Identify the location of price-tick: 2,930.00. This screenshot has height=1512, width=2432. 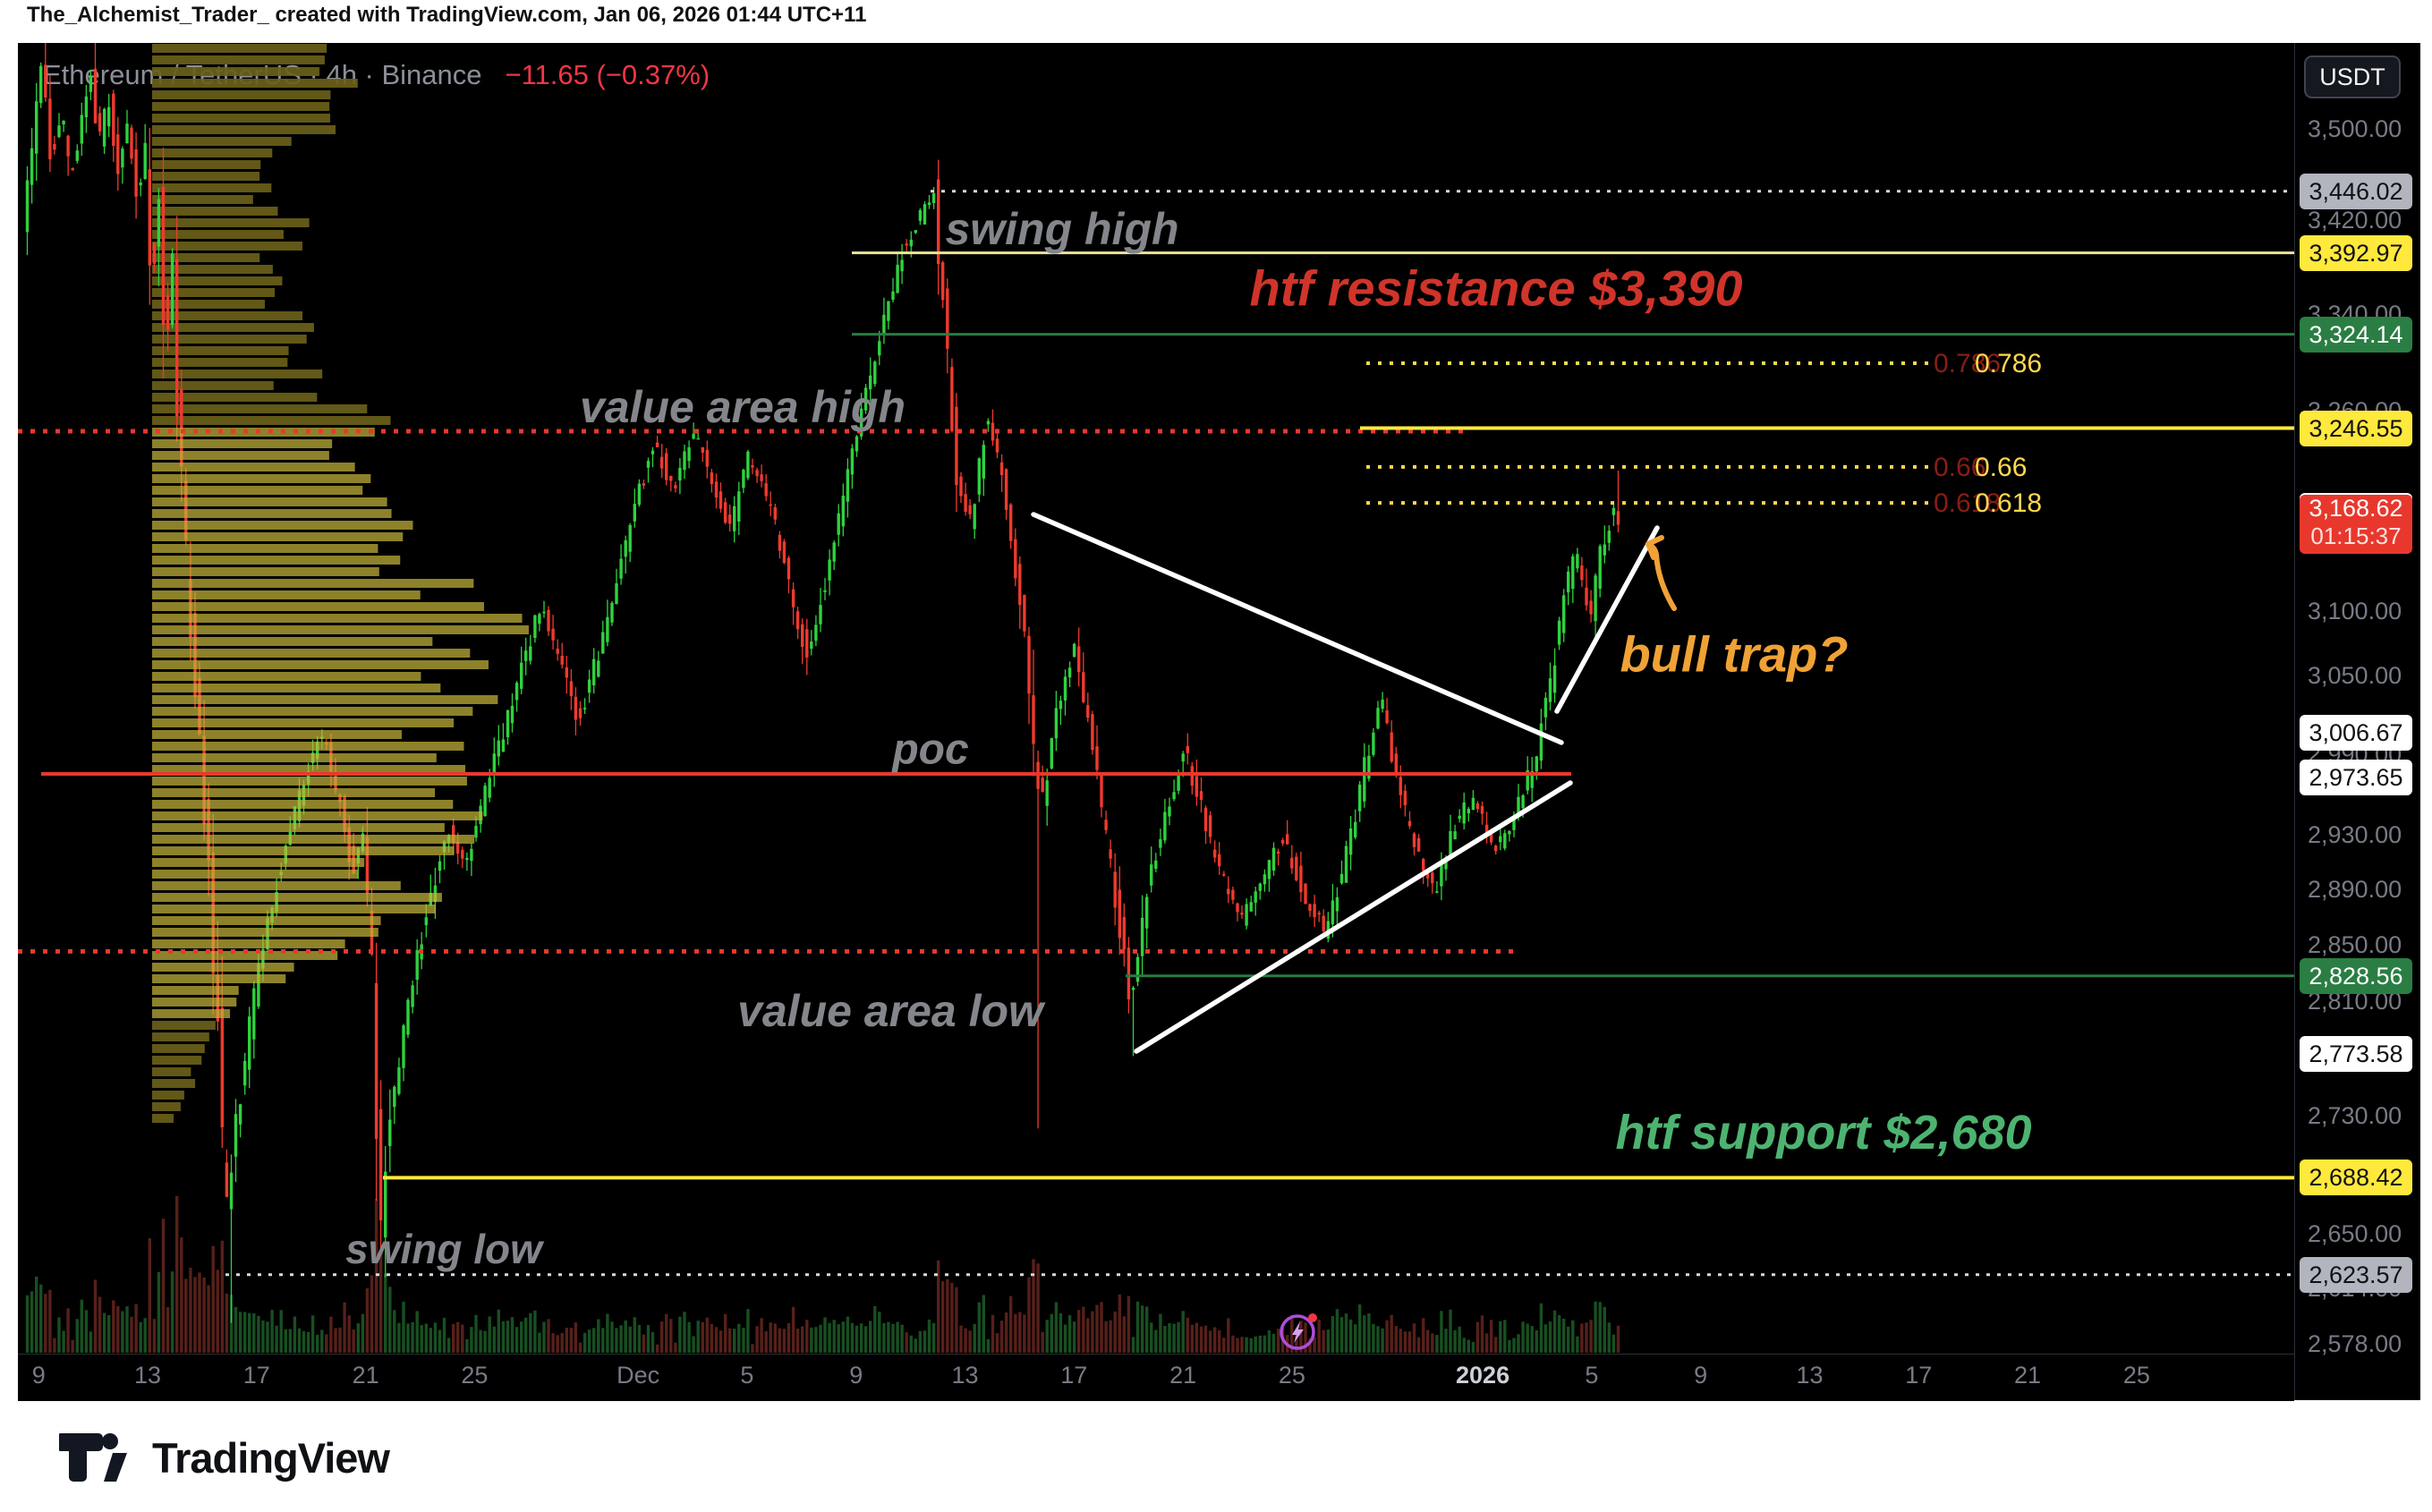
(2355, 835).